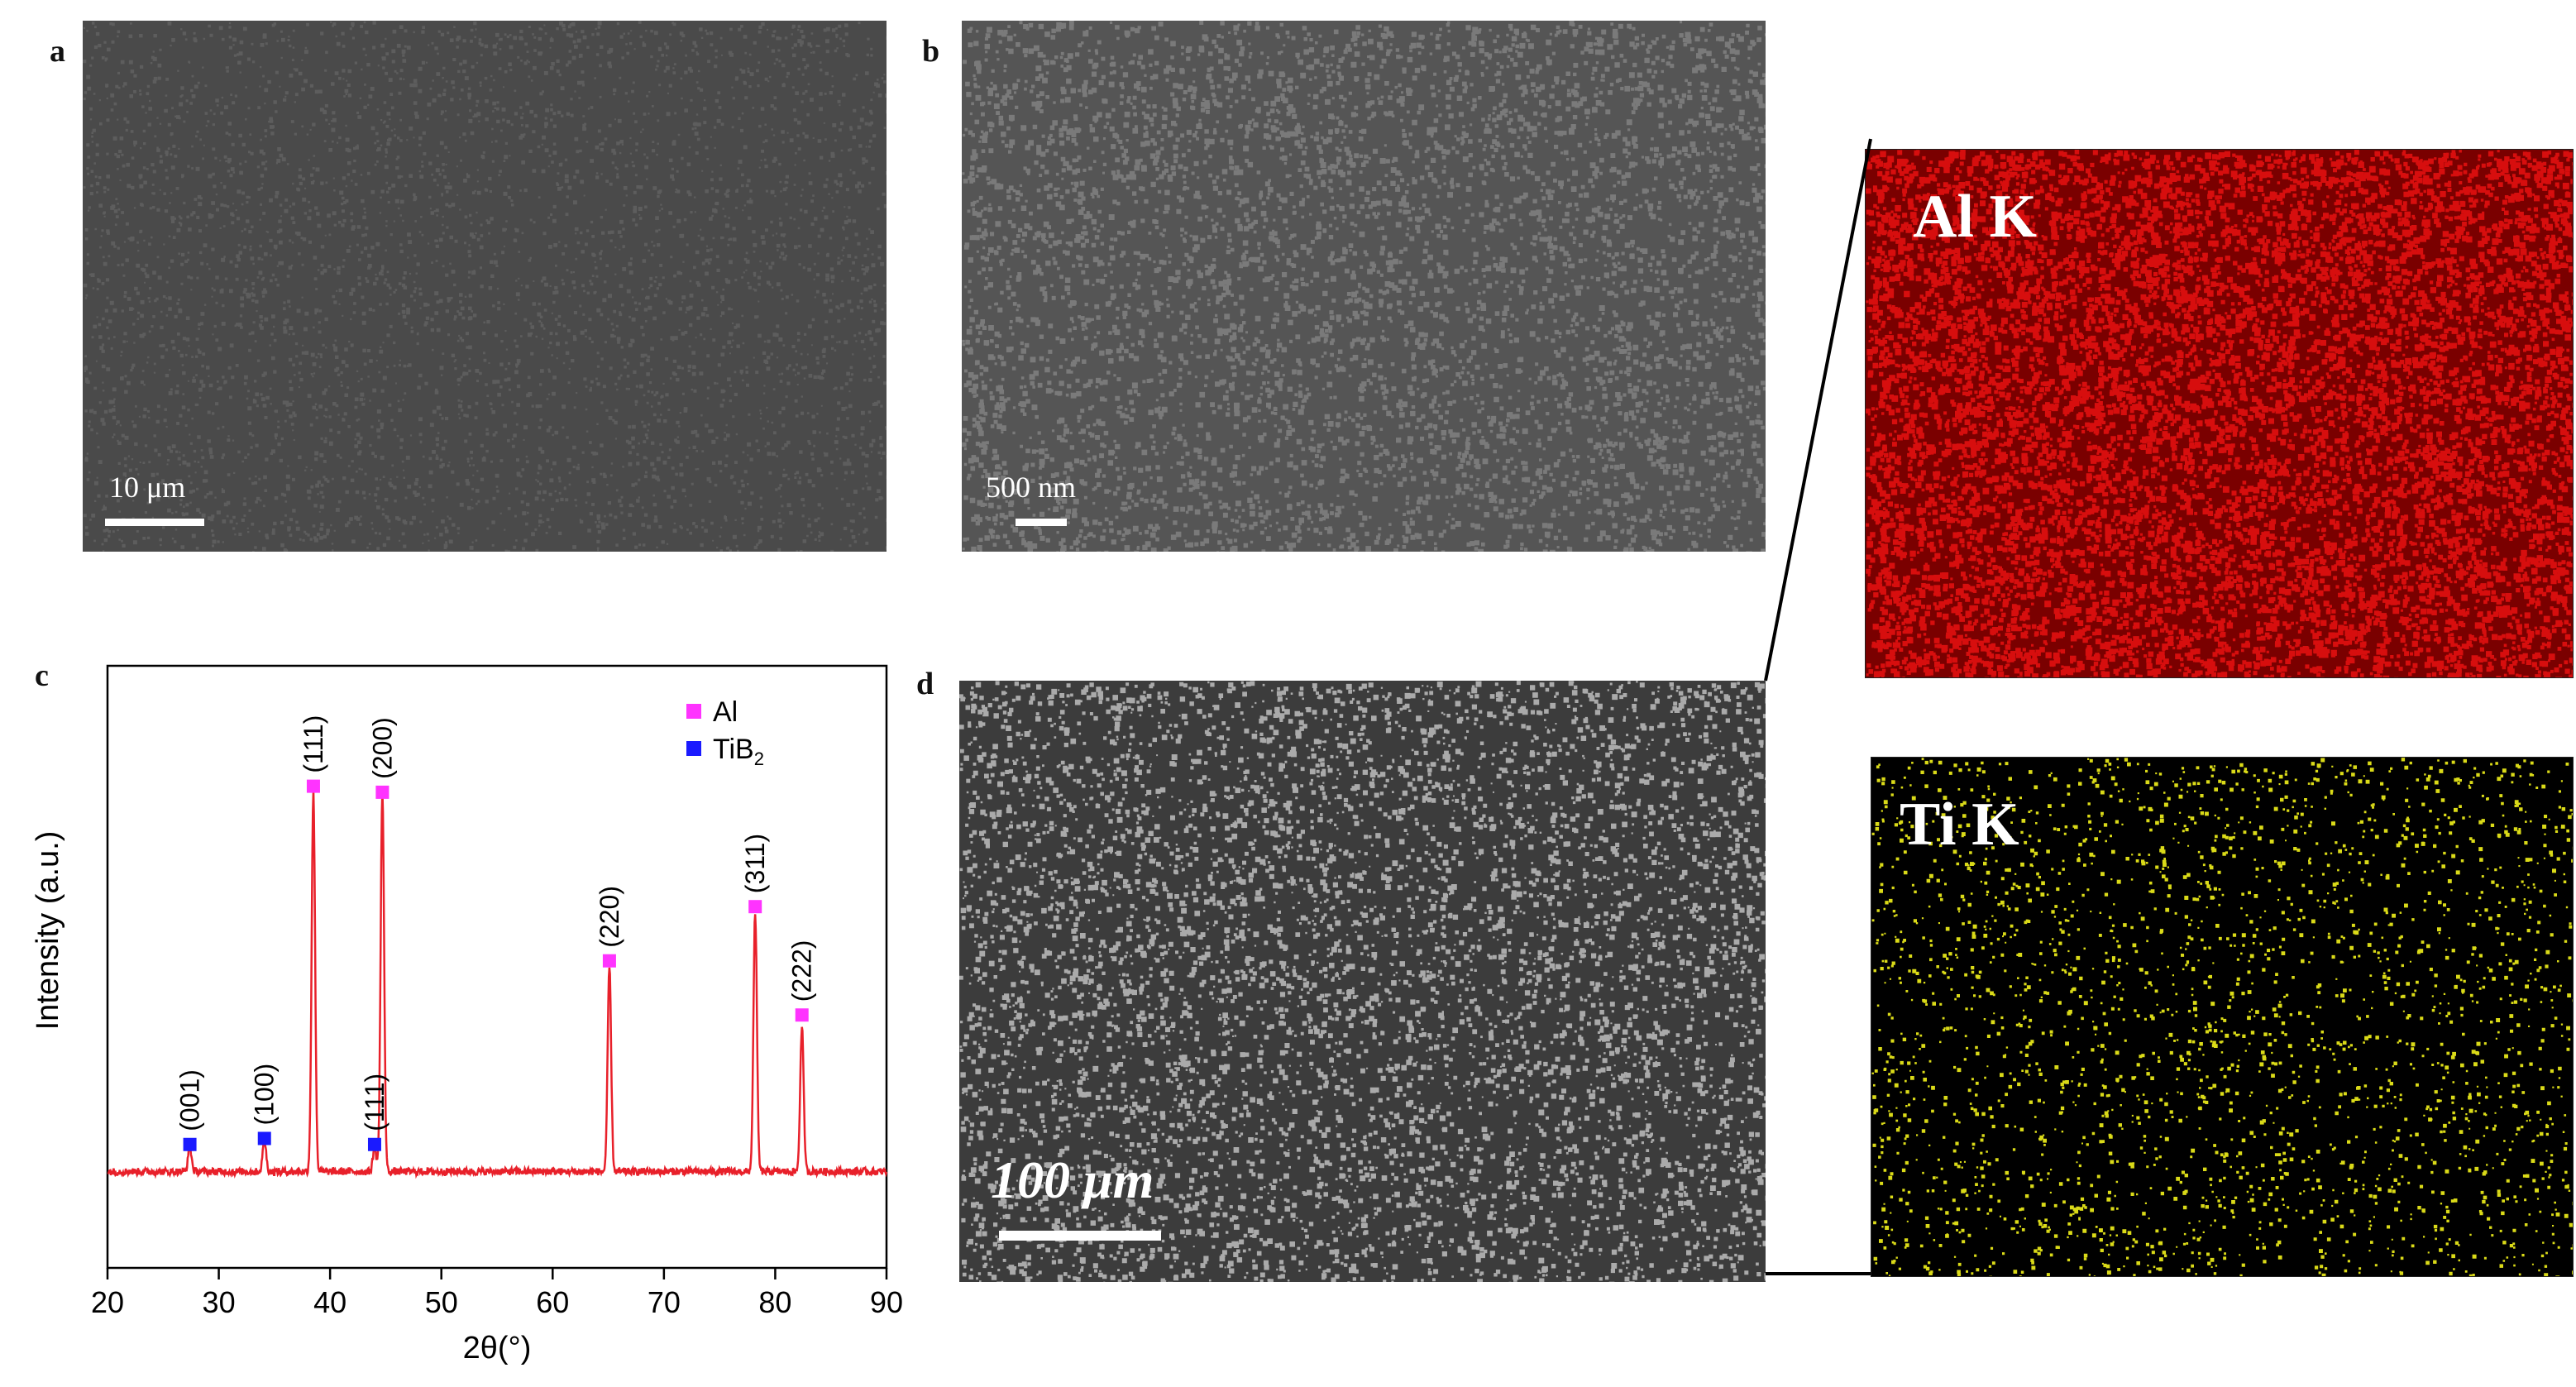 Image resolution: width=2576 pixels, height=1387 pixels. I want to click on xrd-x-ticks: 20 30 40 50 60 70 80 90, so click(497, 1293).